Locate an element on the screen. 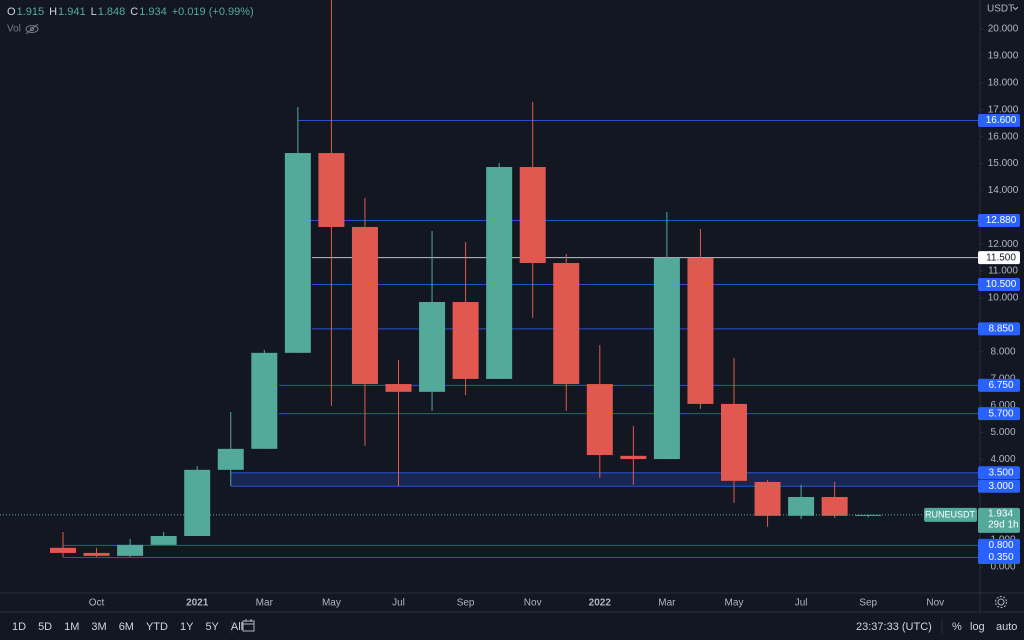 The height and width of the screenshot is (640, 1024). clock: 23:37:33 (UTC) is located at coordinates (894, 627).